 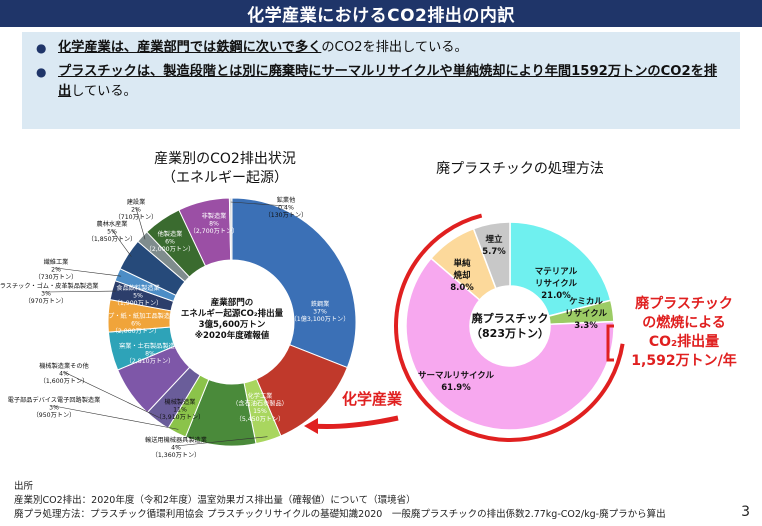 What do you see at coordinates (214, 223) in the screenshot?
I see `industry-label-14: 非製造業 8%（2,700万トン）` at bounding box center [214, 223].